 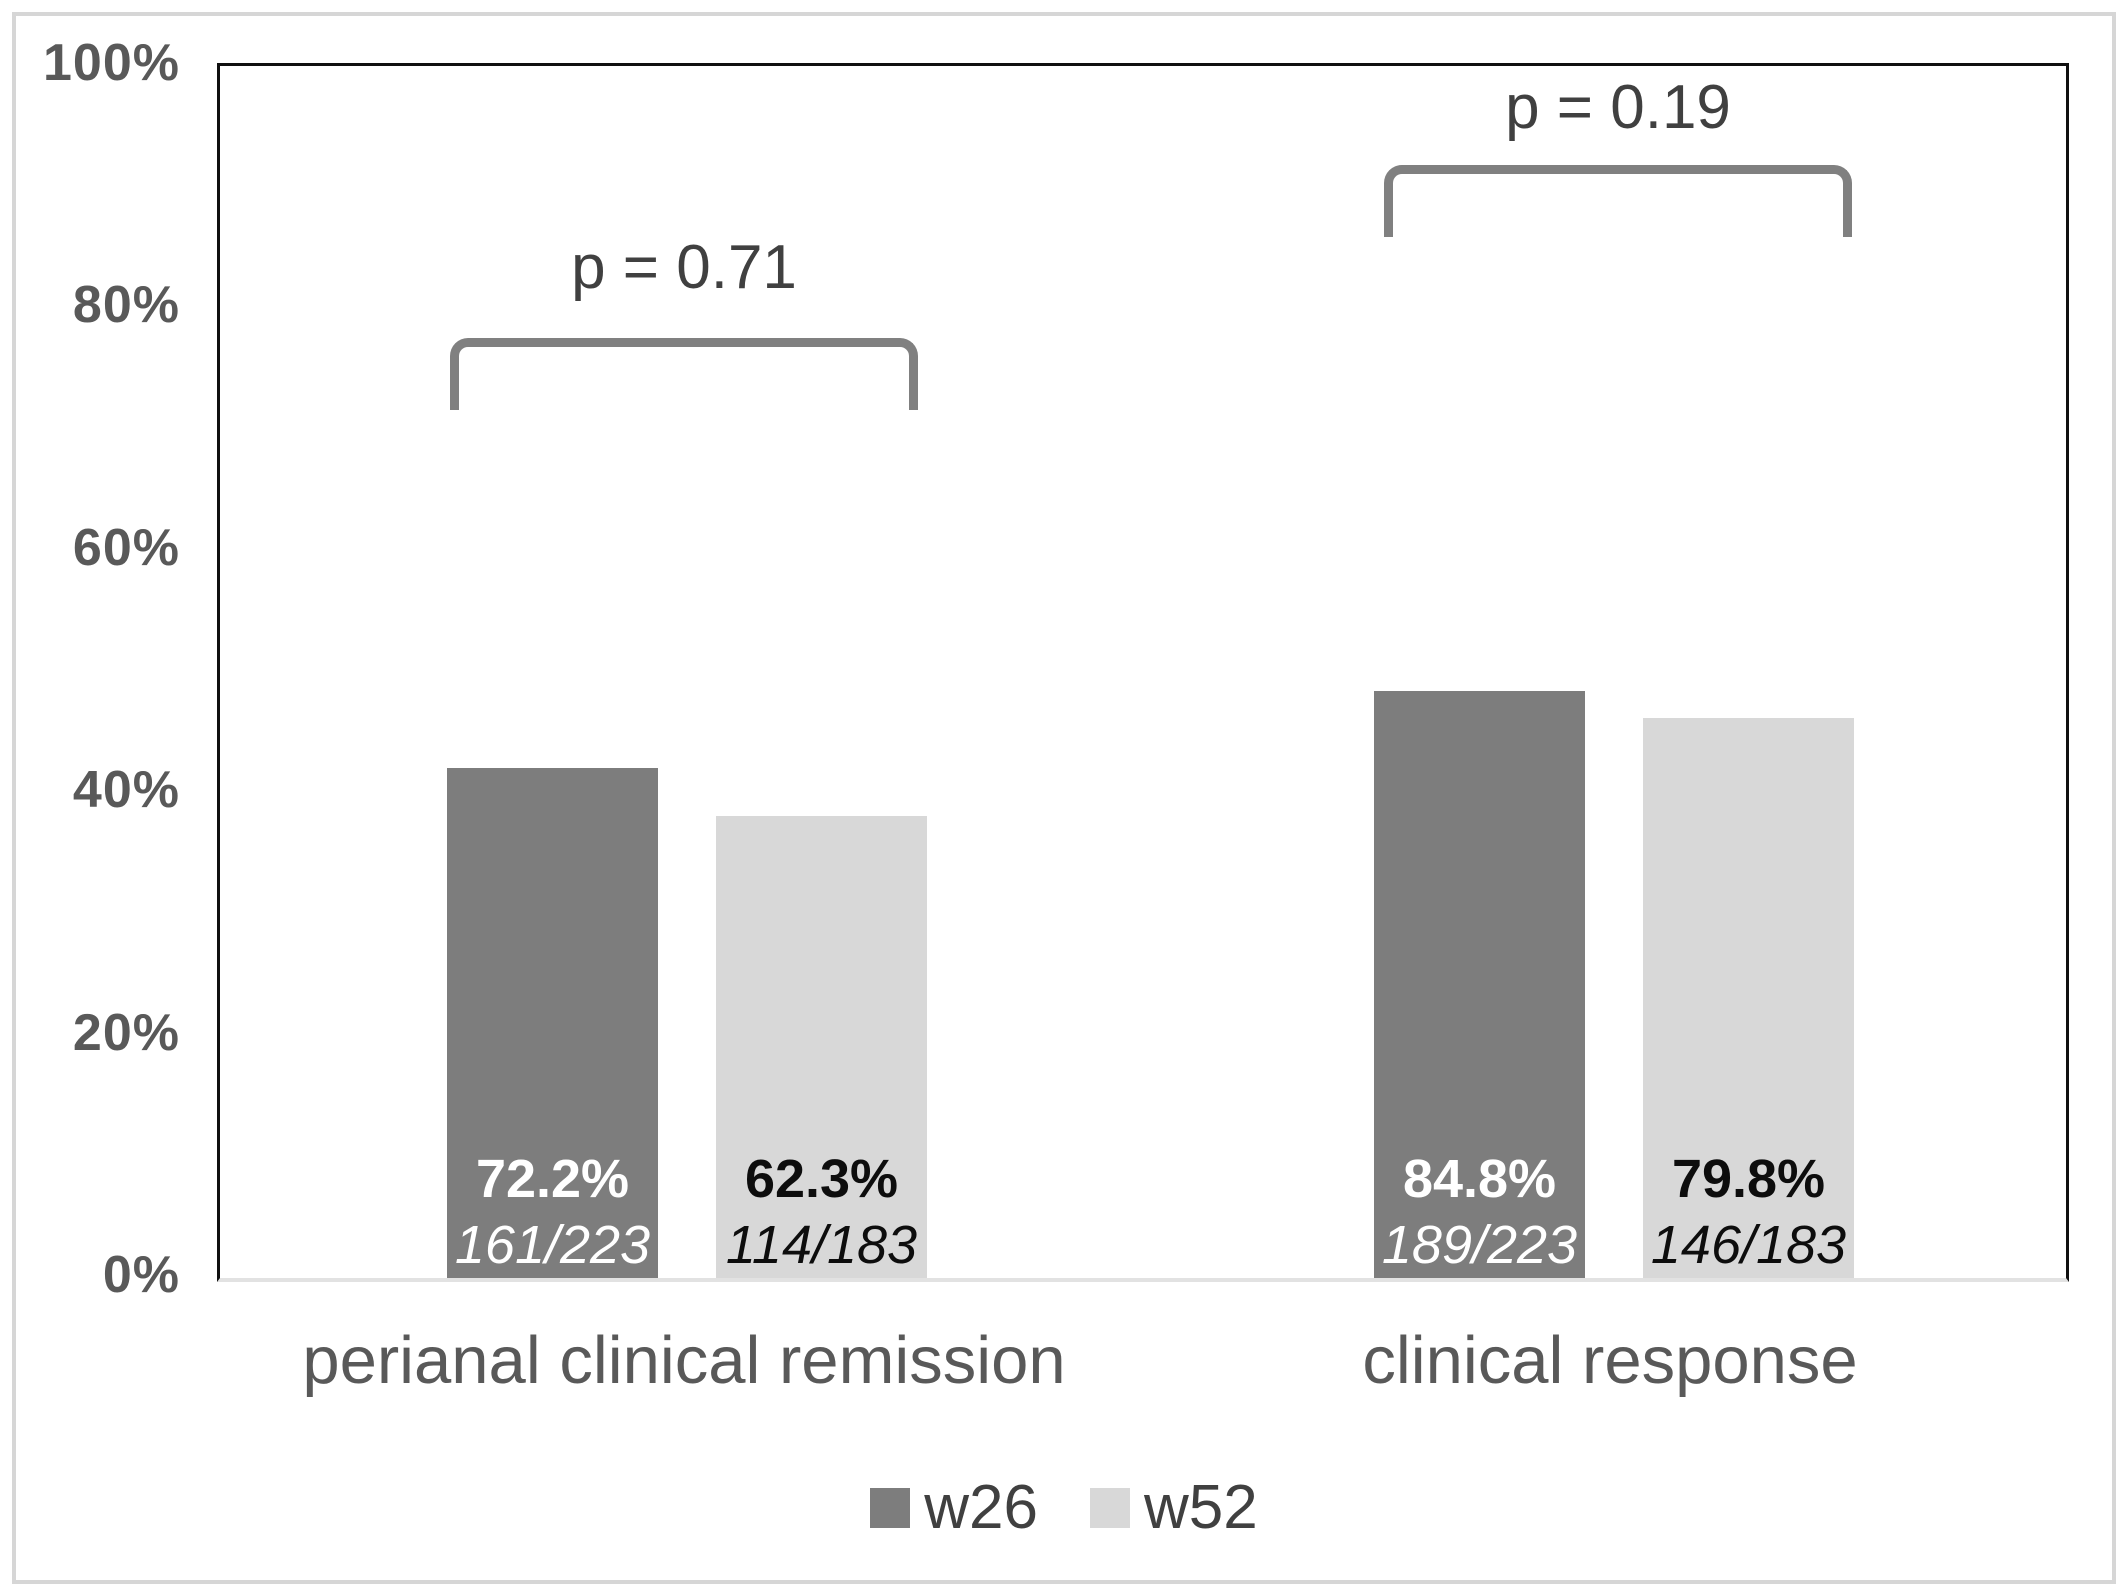 I want to click on p-value-response: p = 0.19, so click(x=1618, y=107).